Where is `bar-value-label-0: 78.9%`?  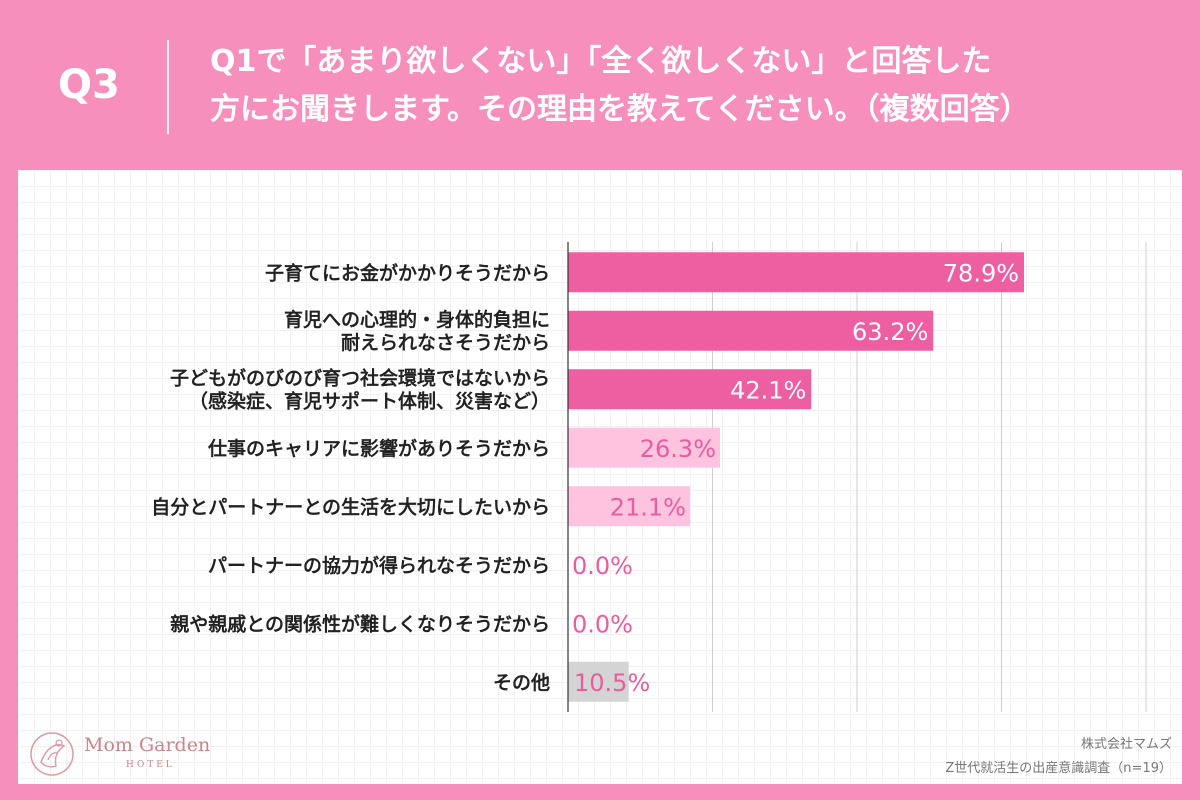 bar-value-label-0: 78.9% is located at coordinates (981, 273).